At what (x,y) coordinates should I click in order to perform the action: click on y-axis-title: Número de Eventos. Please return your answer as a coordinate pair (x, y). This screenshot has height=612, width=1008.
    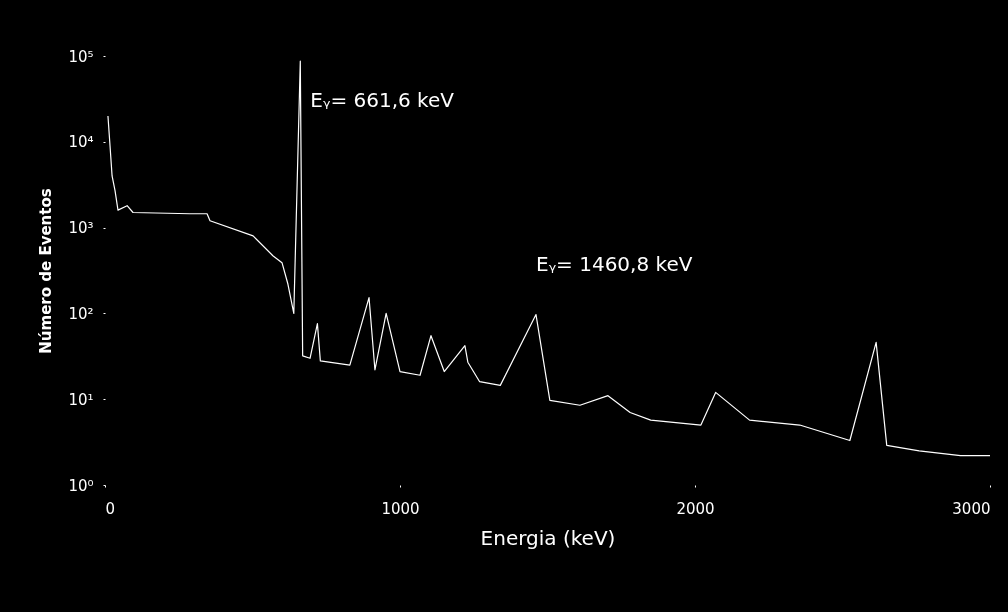
    Looking at the image, I should click on (46, 271).